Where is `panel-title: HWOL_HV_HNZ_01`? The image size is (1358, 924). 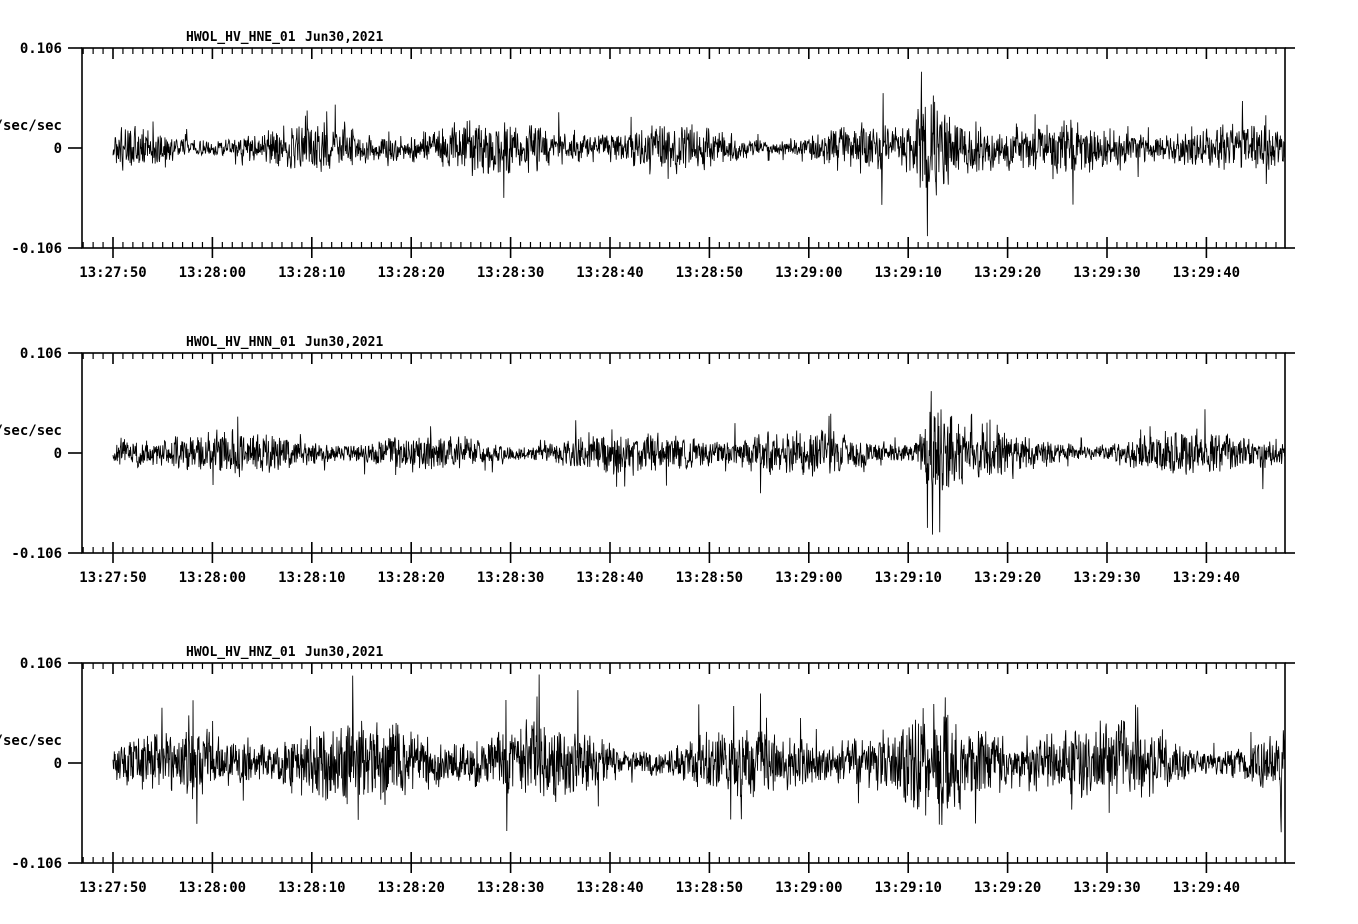 panel-title: HWOL_HV_HNZ_01 is located at coordinates (241, 652).